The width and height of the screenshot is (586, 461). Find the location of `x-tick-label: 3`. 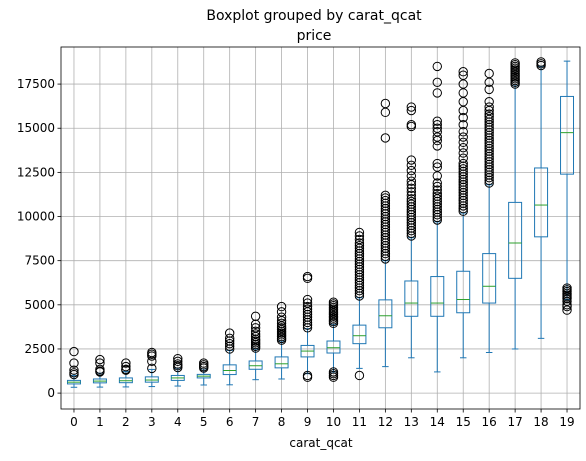

x-tick-label: 3 is located at coordinates (152, 422).